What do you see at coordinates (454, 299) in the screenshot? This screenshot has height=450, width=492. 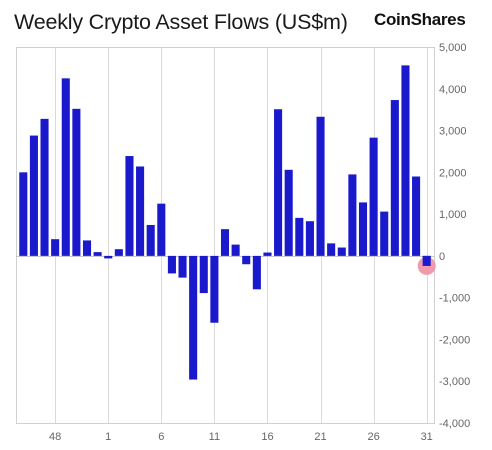 I see `y-tick-label: -1,000` at bounding box center [454, 299].